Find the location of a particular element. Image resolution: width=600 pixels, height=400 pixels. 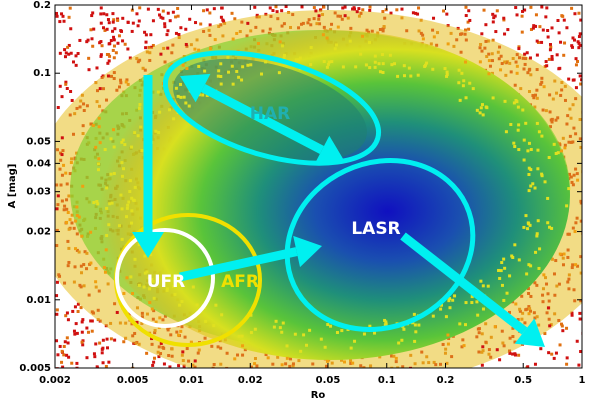

y-axis-label: A [mag] is located at coordinates (12, 186).